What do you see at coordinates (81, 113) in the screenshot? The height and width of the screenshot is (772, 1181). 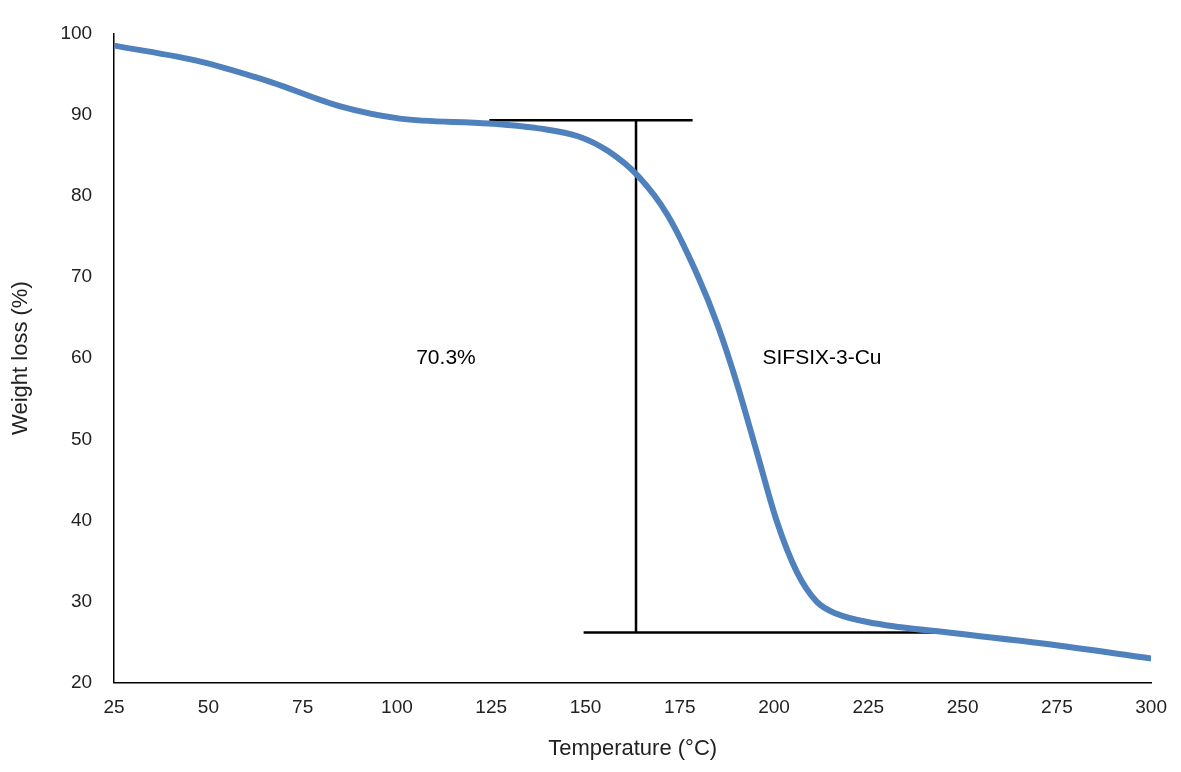 I see `y-tick-label: 90` at bounding box center [81, 113].